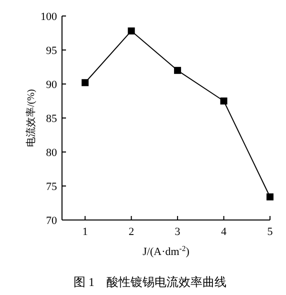  Describe the element at coordinates (52, 187) in the screenshot. I see `y-tick-label: 75` at that location.